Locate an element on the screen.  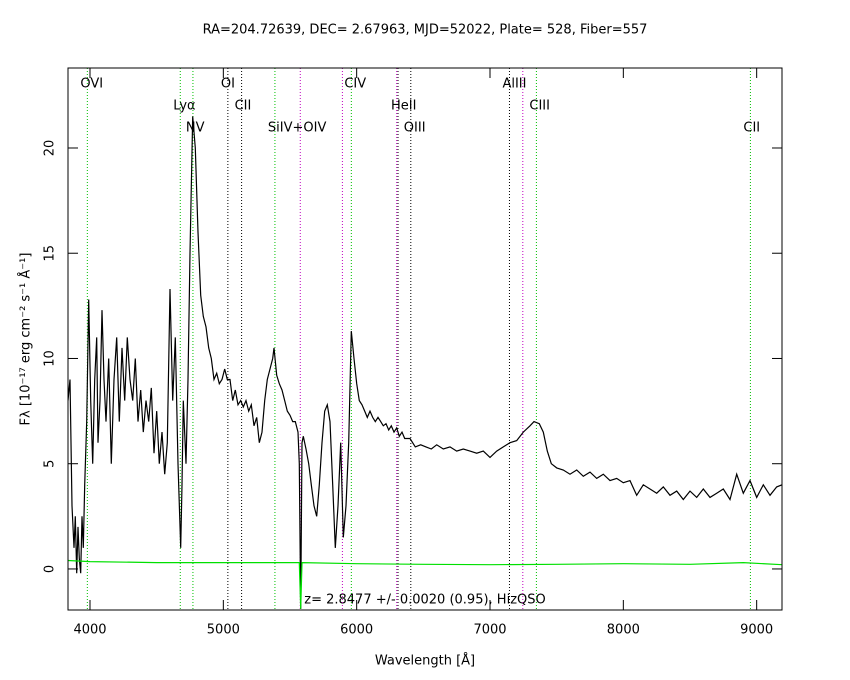
x-tick-label: 5000 is located at coordinates (223, 630).